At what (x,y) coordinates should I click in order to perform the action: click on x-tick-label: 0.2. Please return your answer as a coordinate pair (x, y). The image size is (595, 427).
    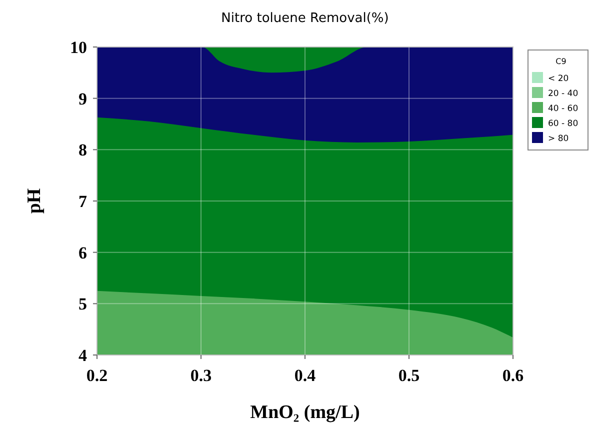
    Looking at the image, I should click on (97, 375).